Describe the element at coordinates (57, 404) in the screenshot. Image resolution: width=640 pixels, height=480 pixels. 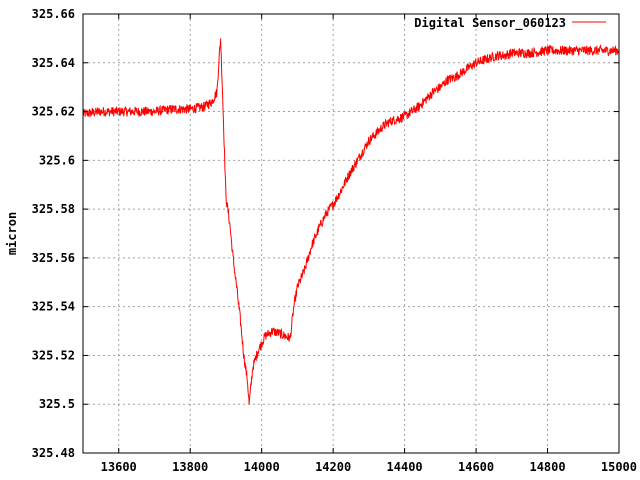
I see `y-tick-label: 325.5` at that location.